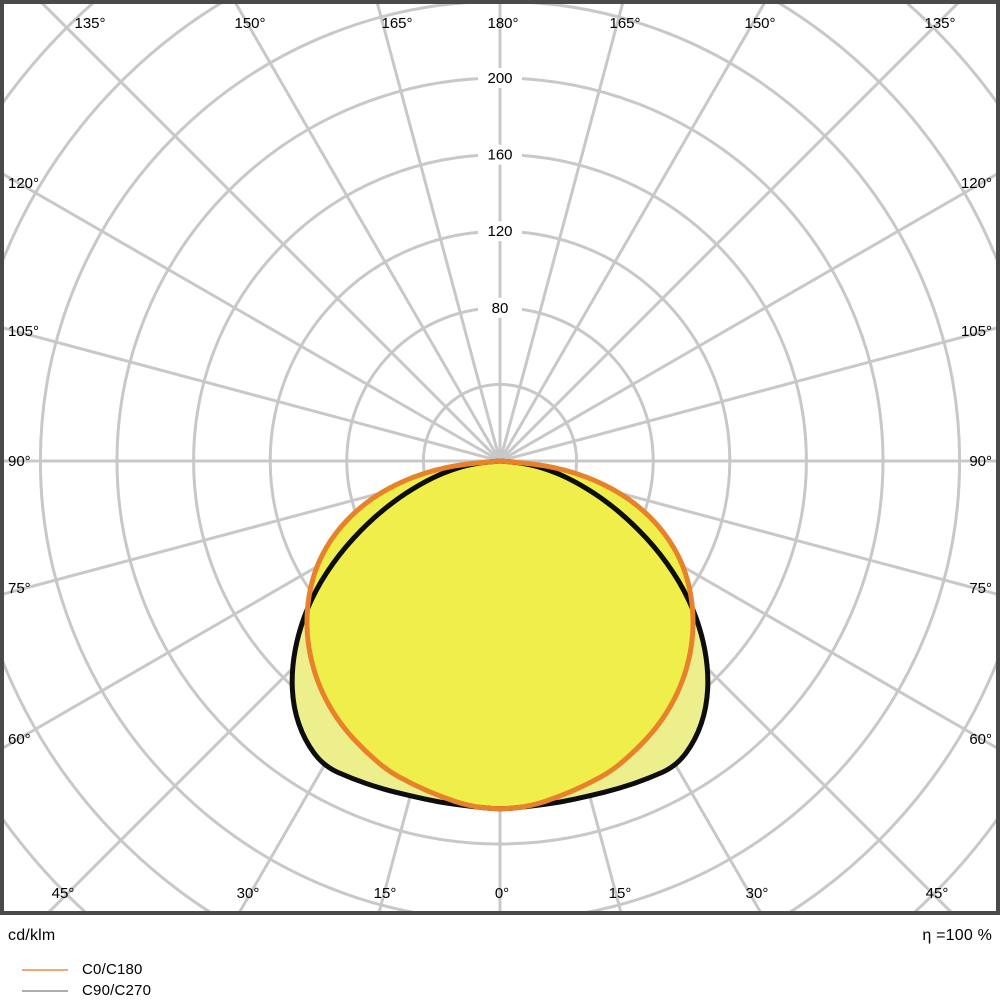 The height and width of the screenshot is (1001, 1000). What do you see at coordinates (112, 969) in the screenshot?
I see `legend-label: C0/C180` at bounding box center [112, 969].